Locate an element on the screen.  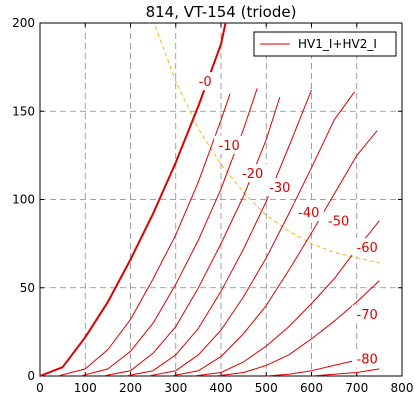
x-tick-label: 0 is located at coordinates (40, 388).